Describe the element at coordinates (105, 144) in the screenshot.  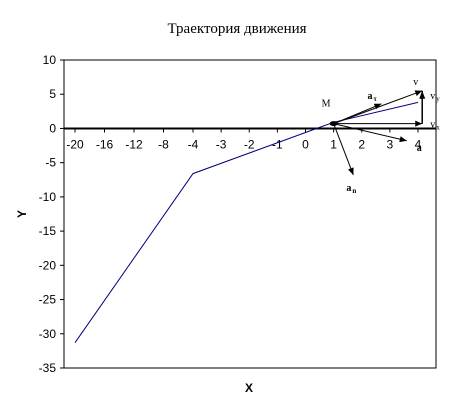
I see `x-tick-label: -16` at that location.